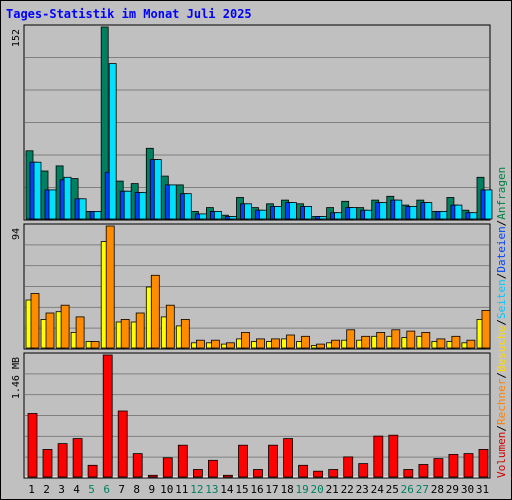 This screenshot has height=500, width=512. What do you see at coordinates (181, 489) in the screenshot?
I see `x-tick-label-day-11: 11` at bounding box center [181, 489].